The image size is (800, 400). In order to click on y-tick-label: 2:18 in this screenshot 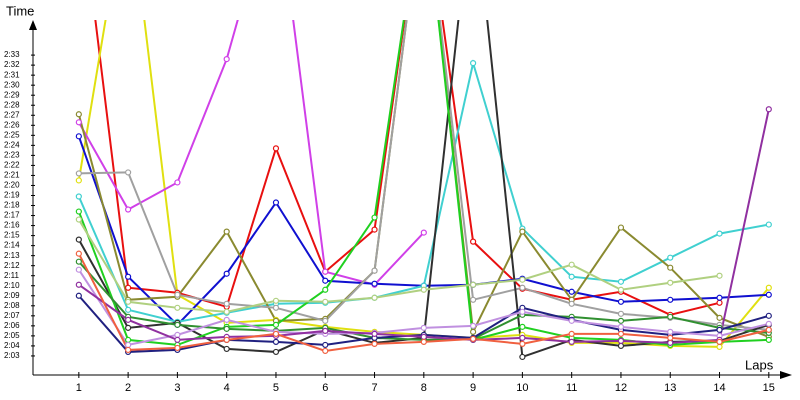, I will do `click(12, 205)`.